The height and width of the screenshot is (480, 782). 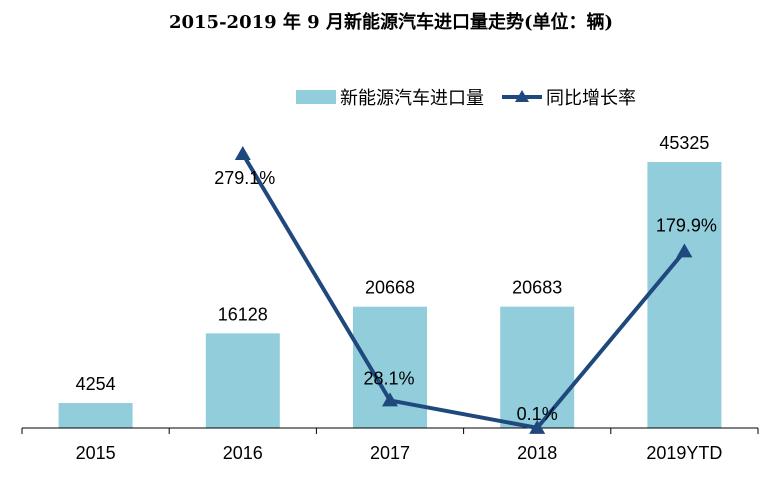 What do you see at coordinates (243, 453) in the screenshot?
I see `x-tick-label-2016: 2016` at bounding box center [243, 453].